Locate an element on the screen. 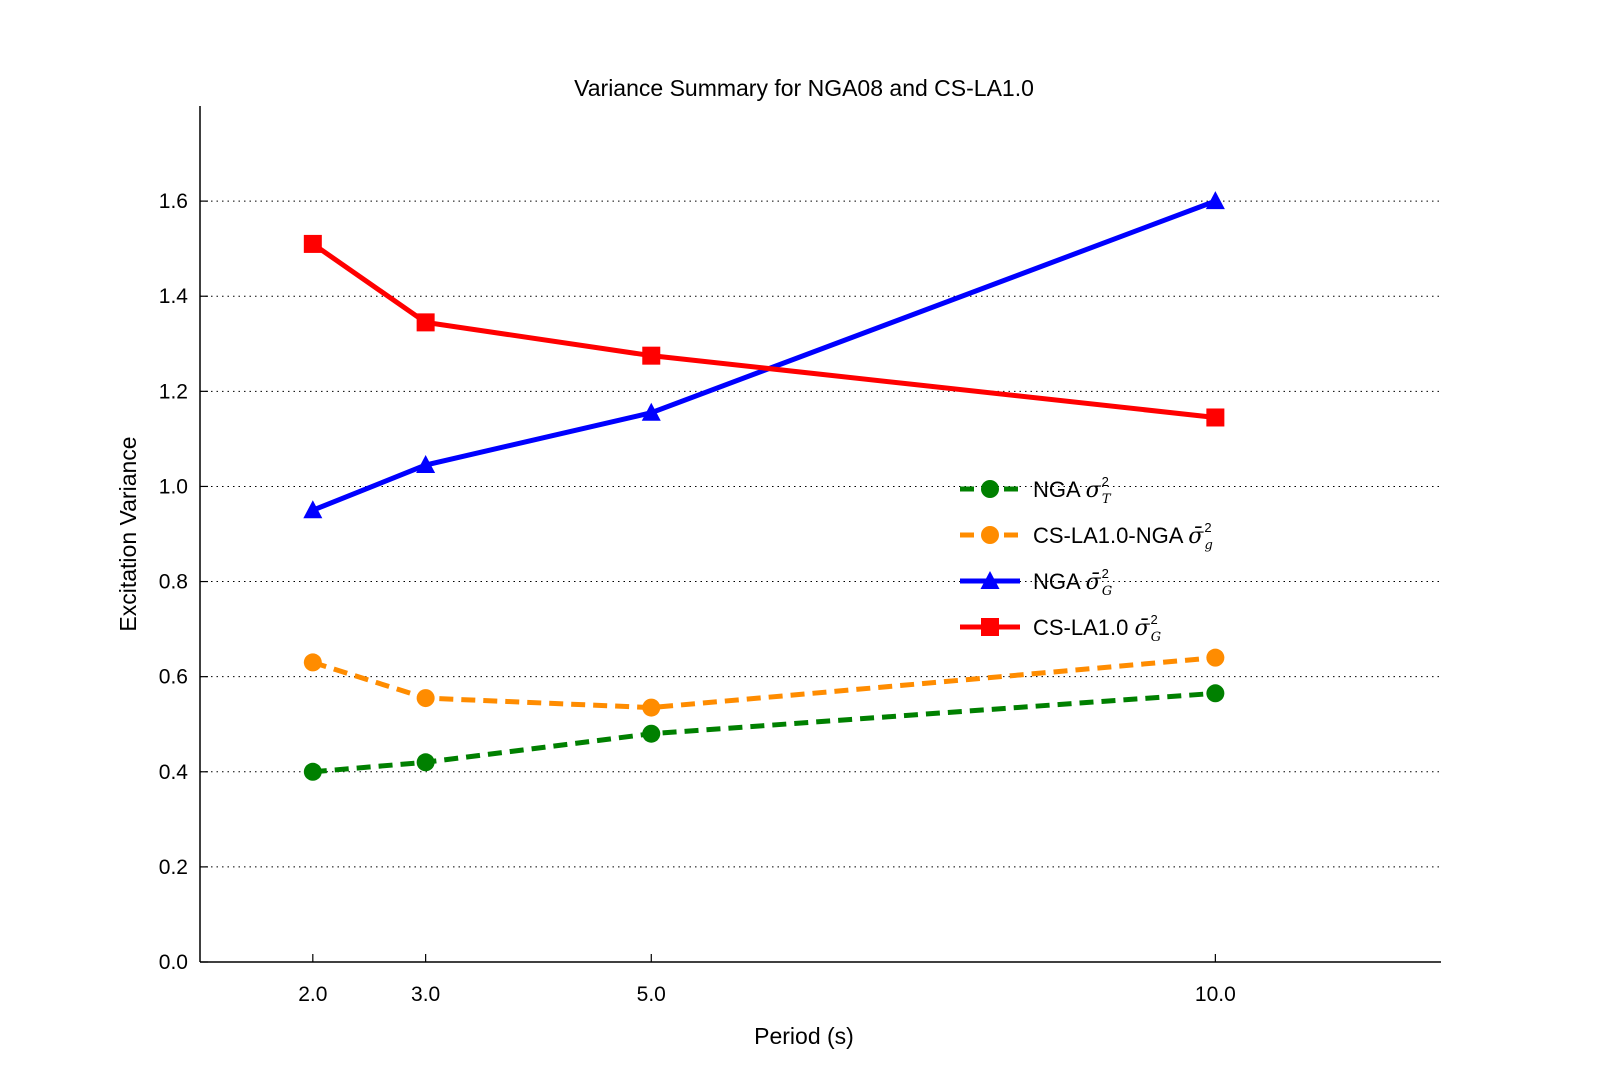 The height and width of the screenshot is (1066, 1599). y-tick-label: 1.0 is located at coordinates (173, 486).